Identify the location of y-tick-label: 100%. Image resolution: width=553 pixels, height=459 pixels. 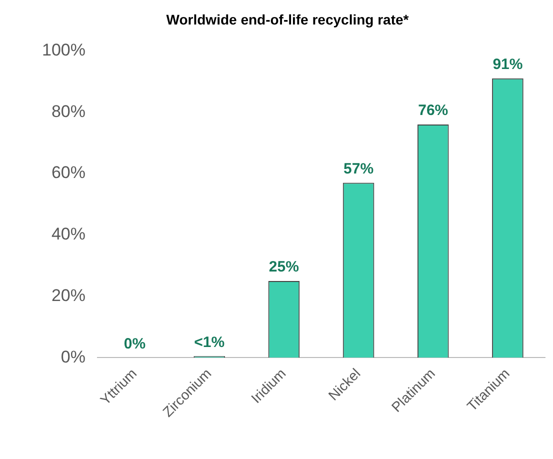
(64, 50).